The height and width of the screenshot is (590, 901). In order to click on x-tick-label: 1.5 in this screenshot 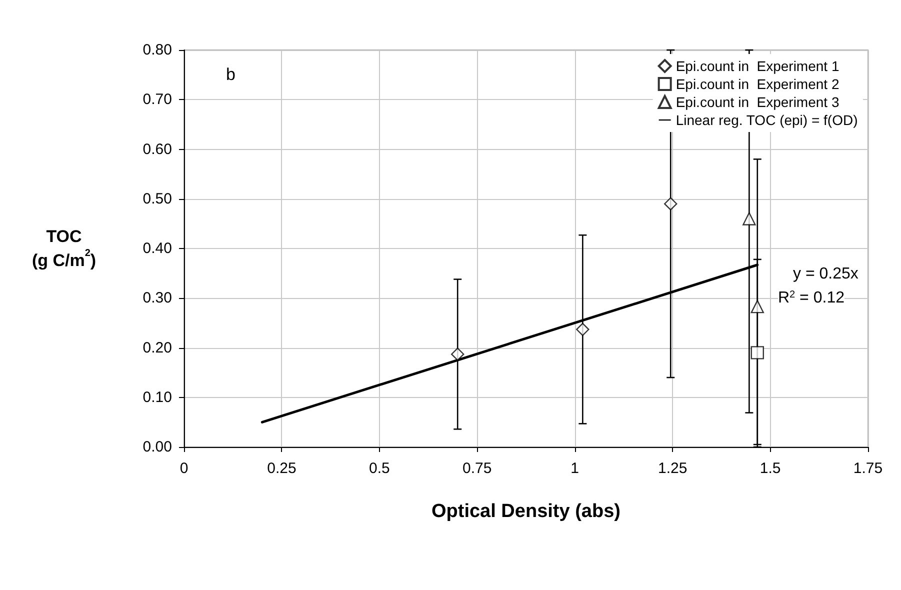, I will do `click(770, 468)`.